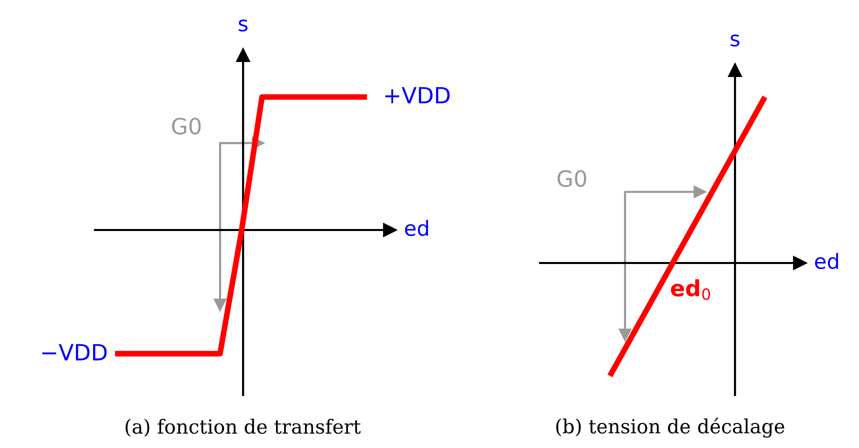  Describe the element at coordinates (690, 289) in the screenshot. I see `annotation: ed$_{0}$` at that location.